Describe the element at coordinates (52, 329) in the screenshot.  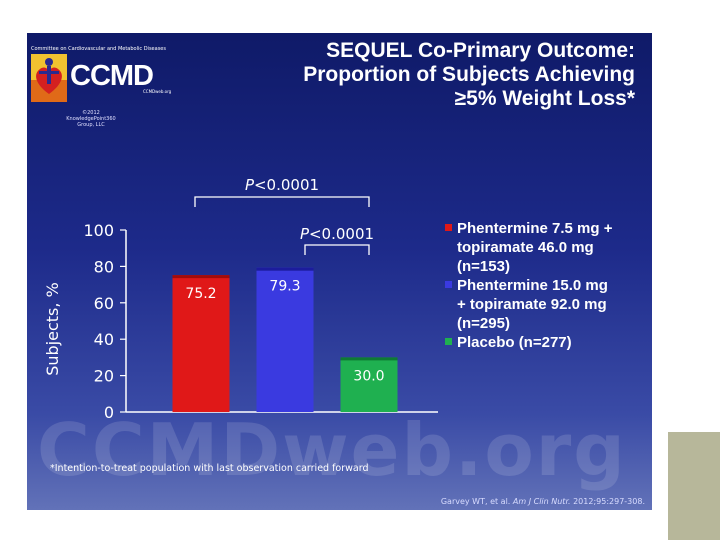
I see `y-axis-label: Subjects, %` at that location.